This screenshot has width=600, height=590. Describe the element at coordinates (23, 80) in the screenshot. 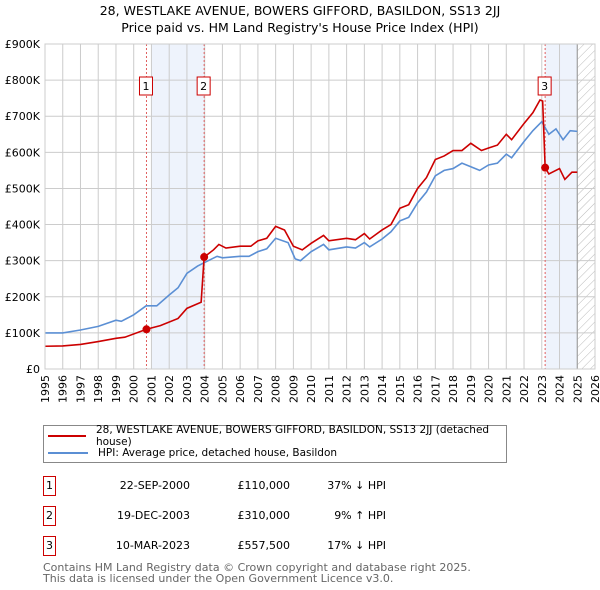

I see `y-tick-label: £800K` at that location.